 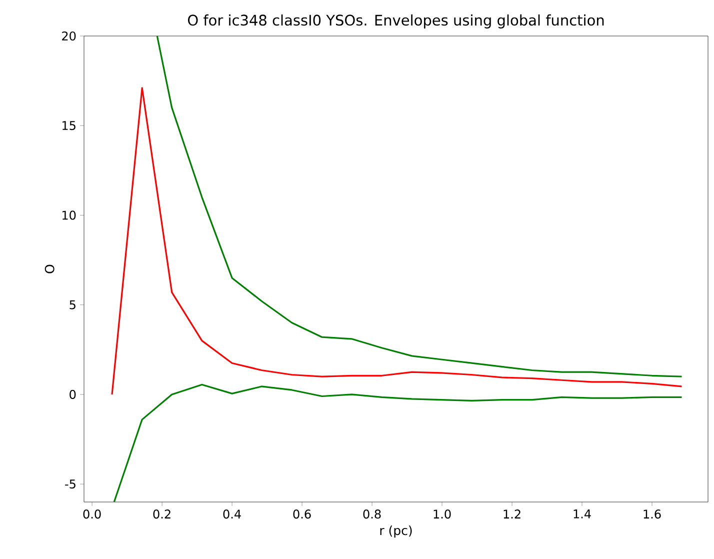 I want to click on x-axis-title: r (pc), so click(x=396, y=531).